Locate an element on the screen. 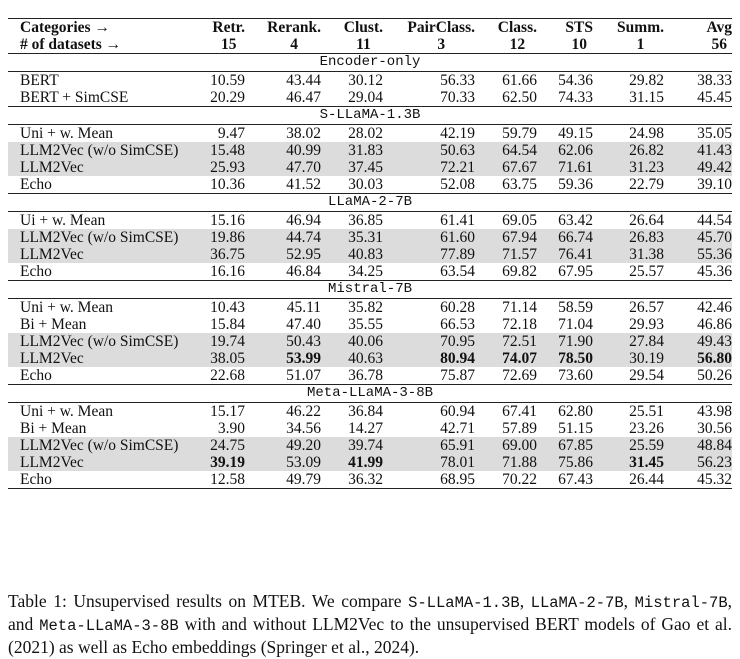  score-cell: 45.11 is located at coordinates (303, 307).